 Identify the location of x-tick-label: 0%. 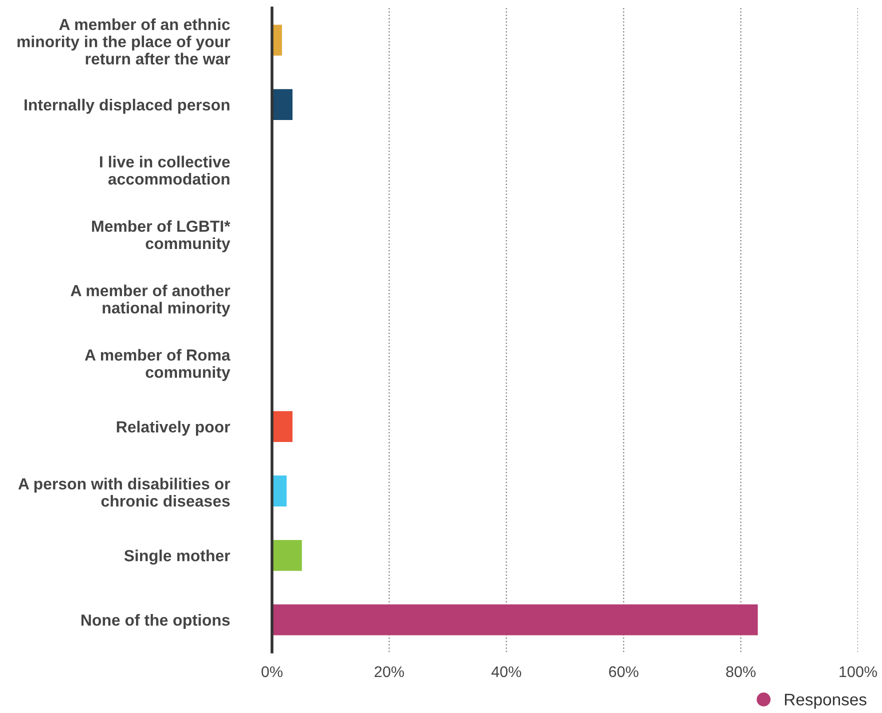
(272, 672).